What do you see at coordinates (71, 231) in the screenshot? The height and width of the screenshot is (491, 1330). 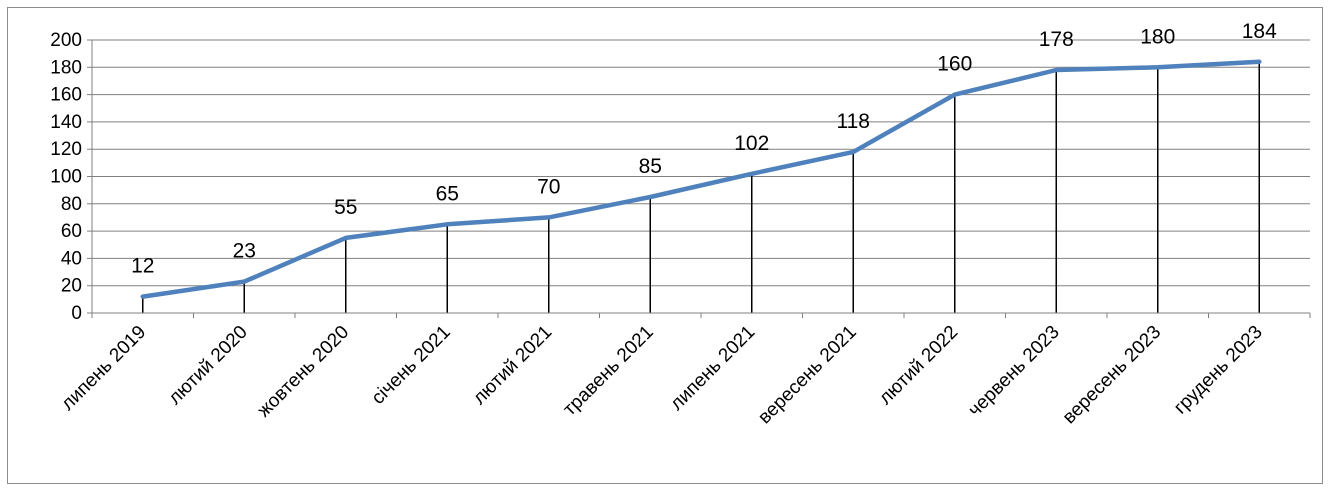 I see `y-tick-label: 60` at bounding box center [71, 231].